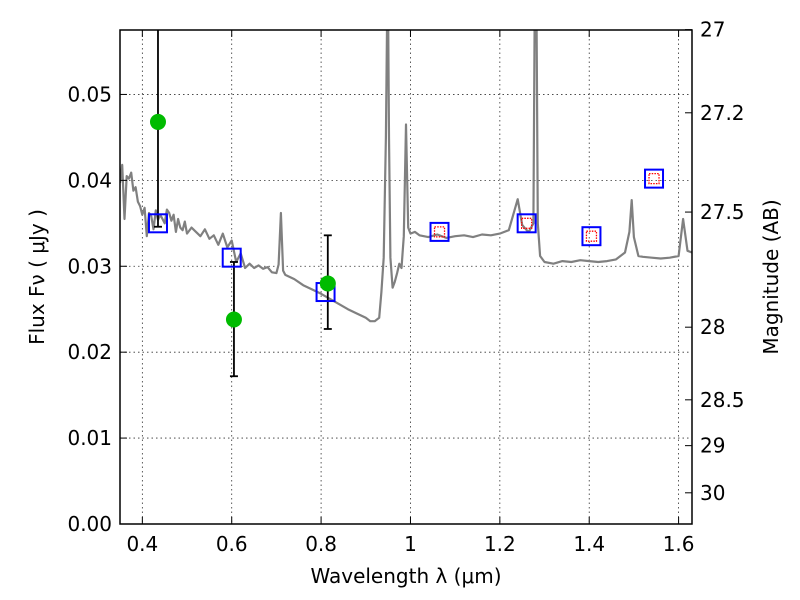 This screenshot has height=600, width=800. I want to click on mag-tick-label: 29, so click(712, 446).